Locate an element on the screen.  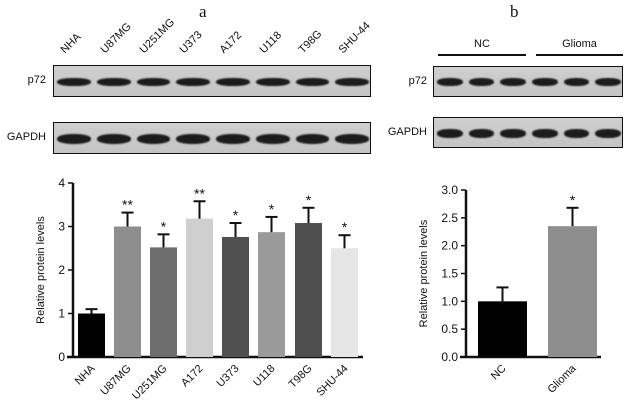
lane-label: U87MG is located at coordinates (116, 38).